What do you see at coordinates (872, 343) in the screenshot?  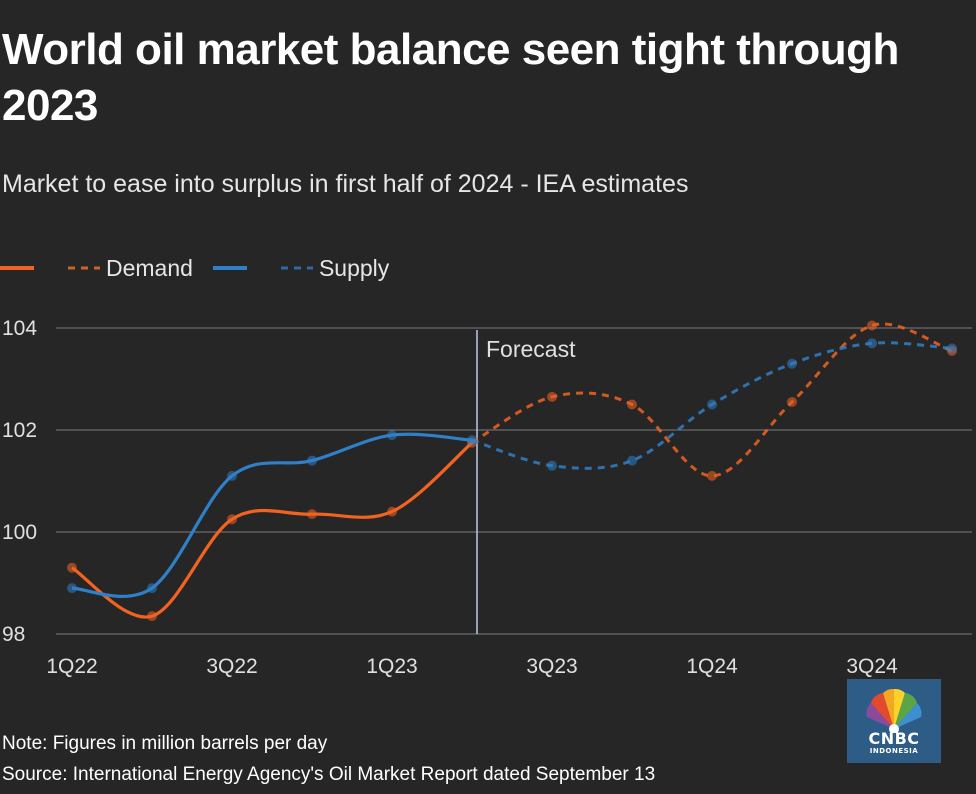 I see `supply-point-3Q24` at bounding box center [872, 343].